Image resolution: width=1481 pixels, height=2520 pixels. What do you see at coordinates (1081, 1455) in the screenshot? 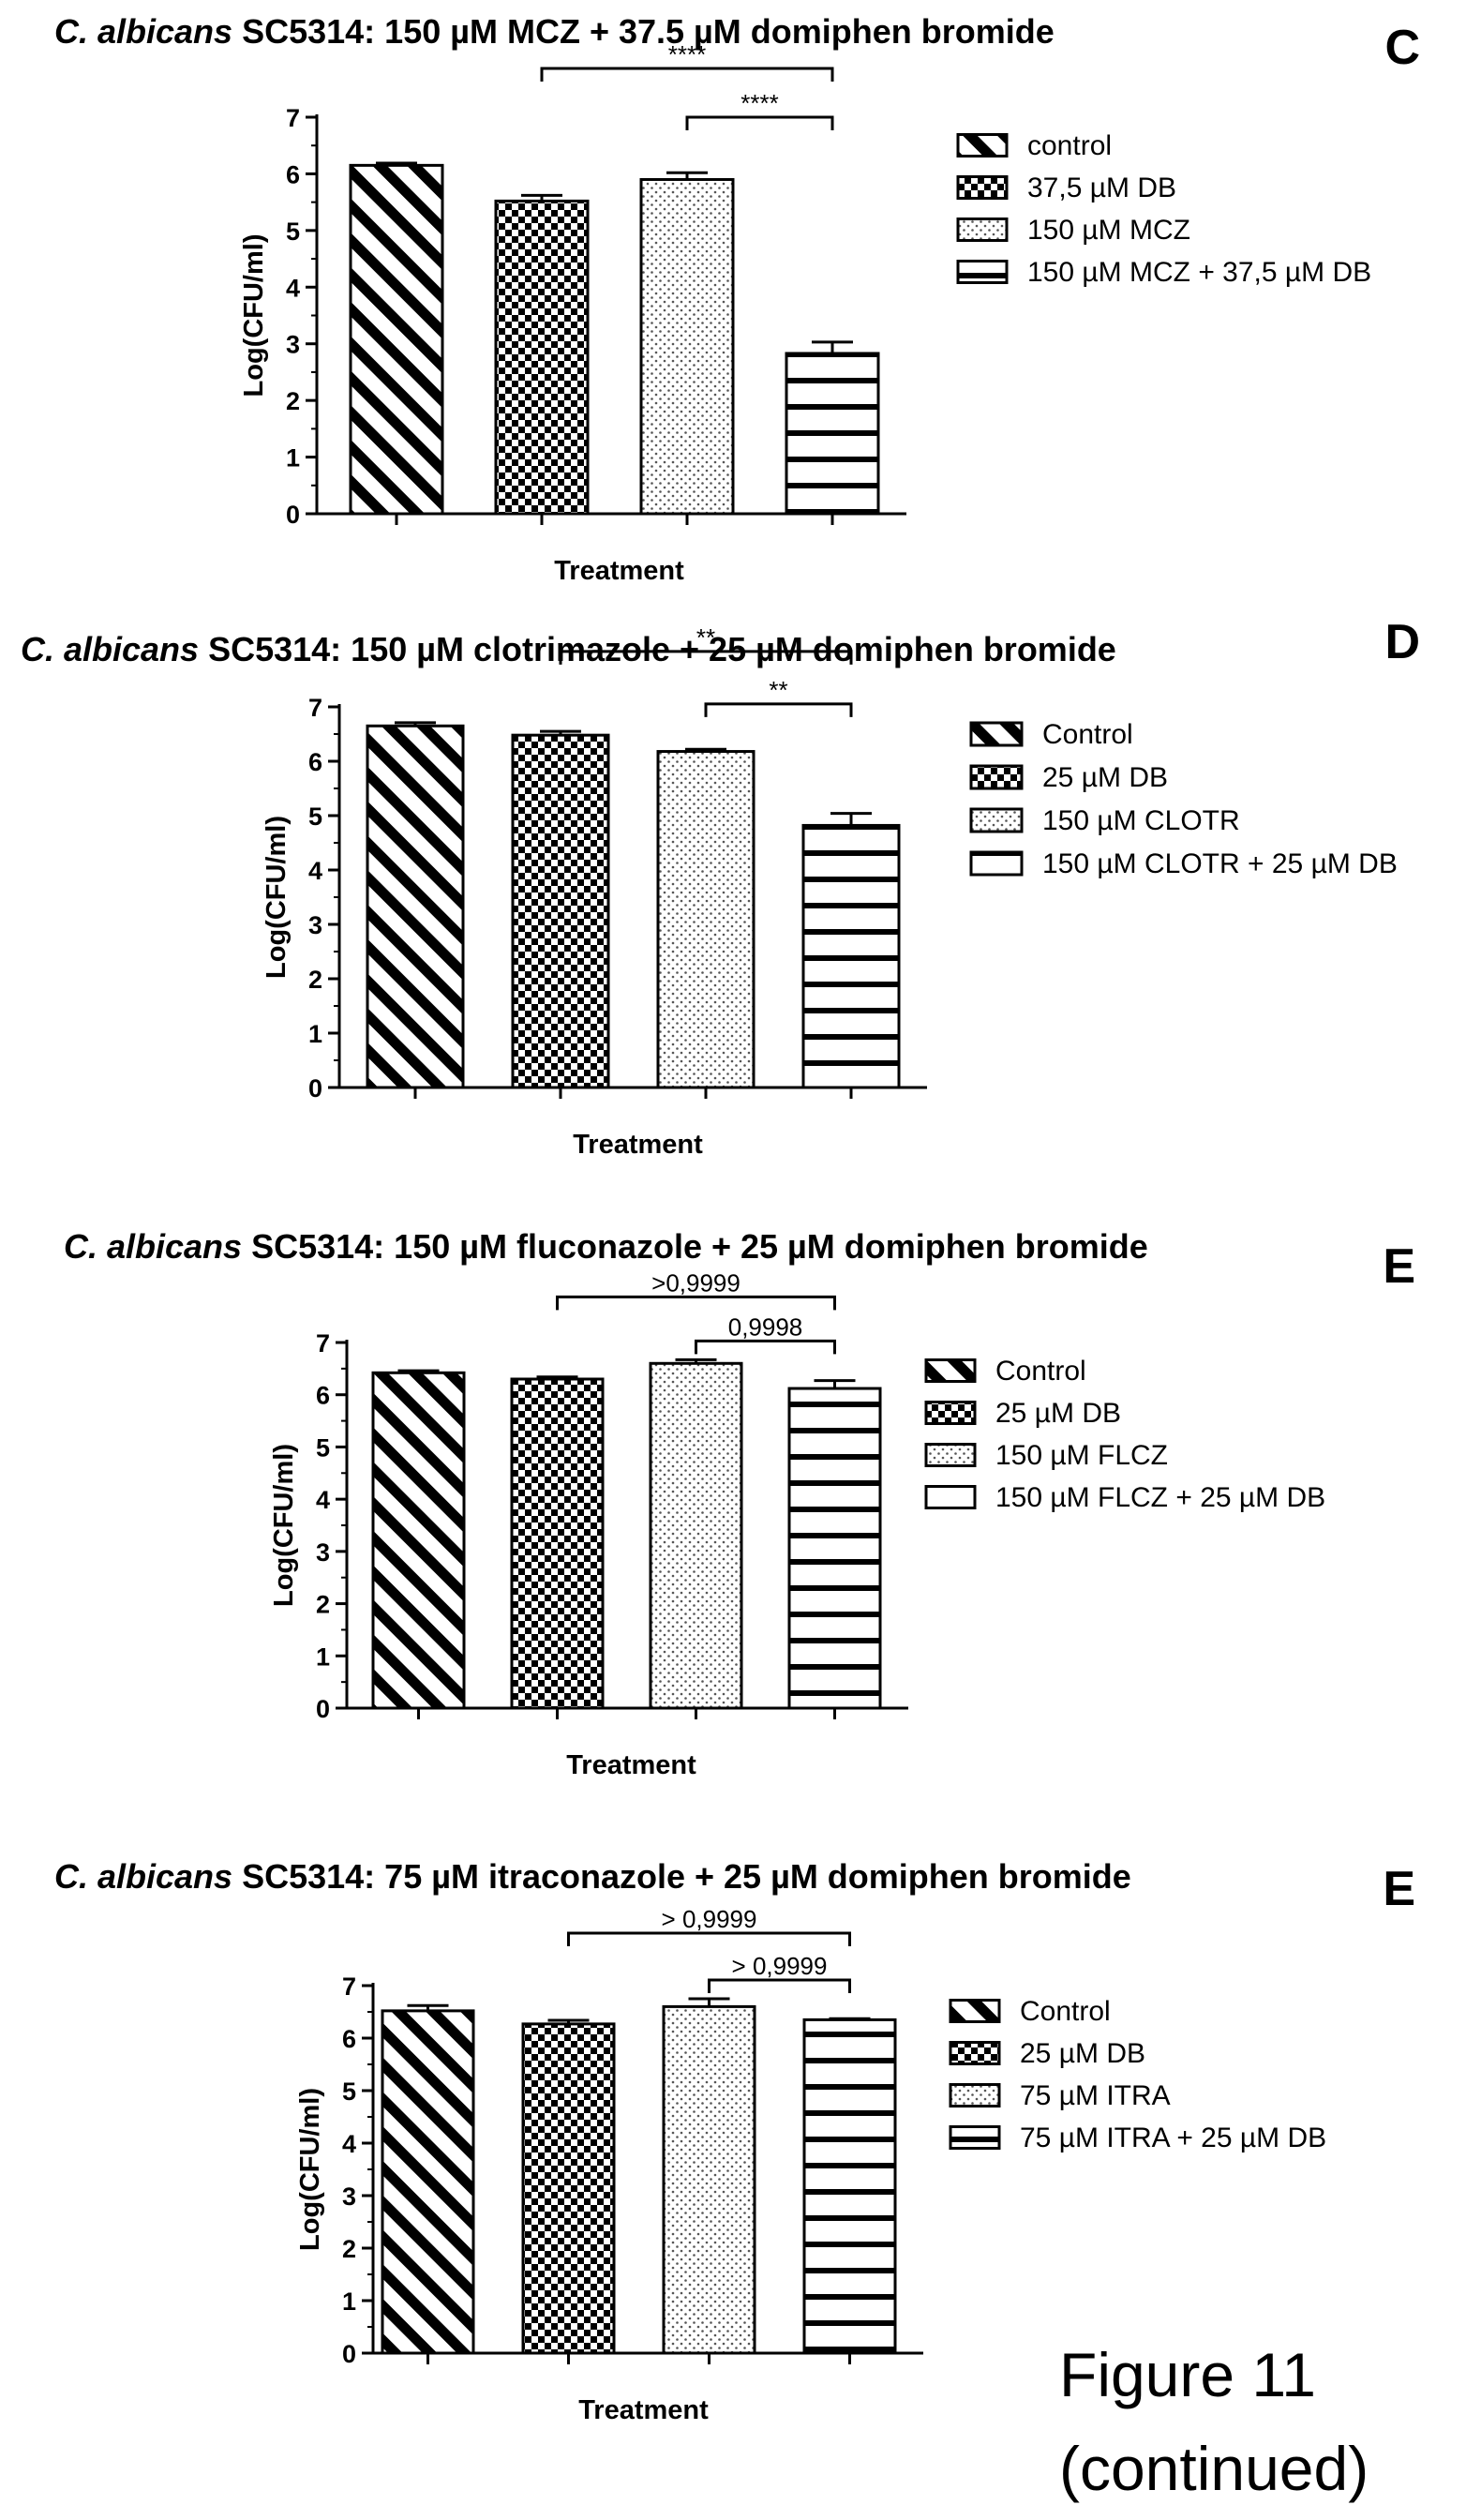
I see `legend-label-3: 150 µM FLCZ` at bounding box center [1081, 1455].